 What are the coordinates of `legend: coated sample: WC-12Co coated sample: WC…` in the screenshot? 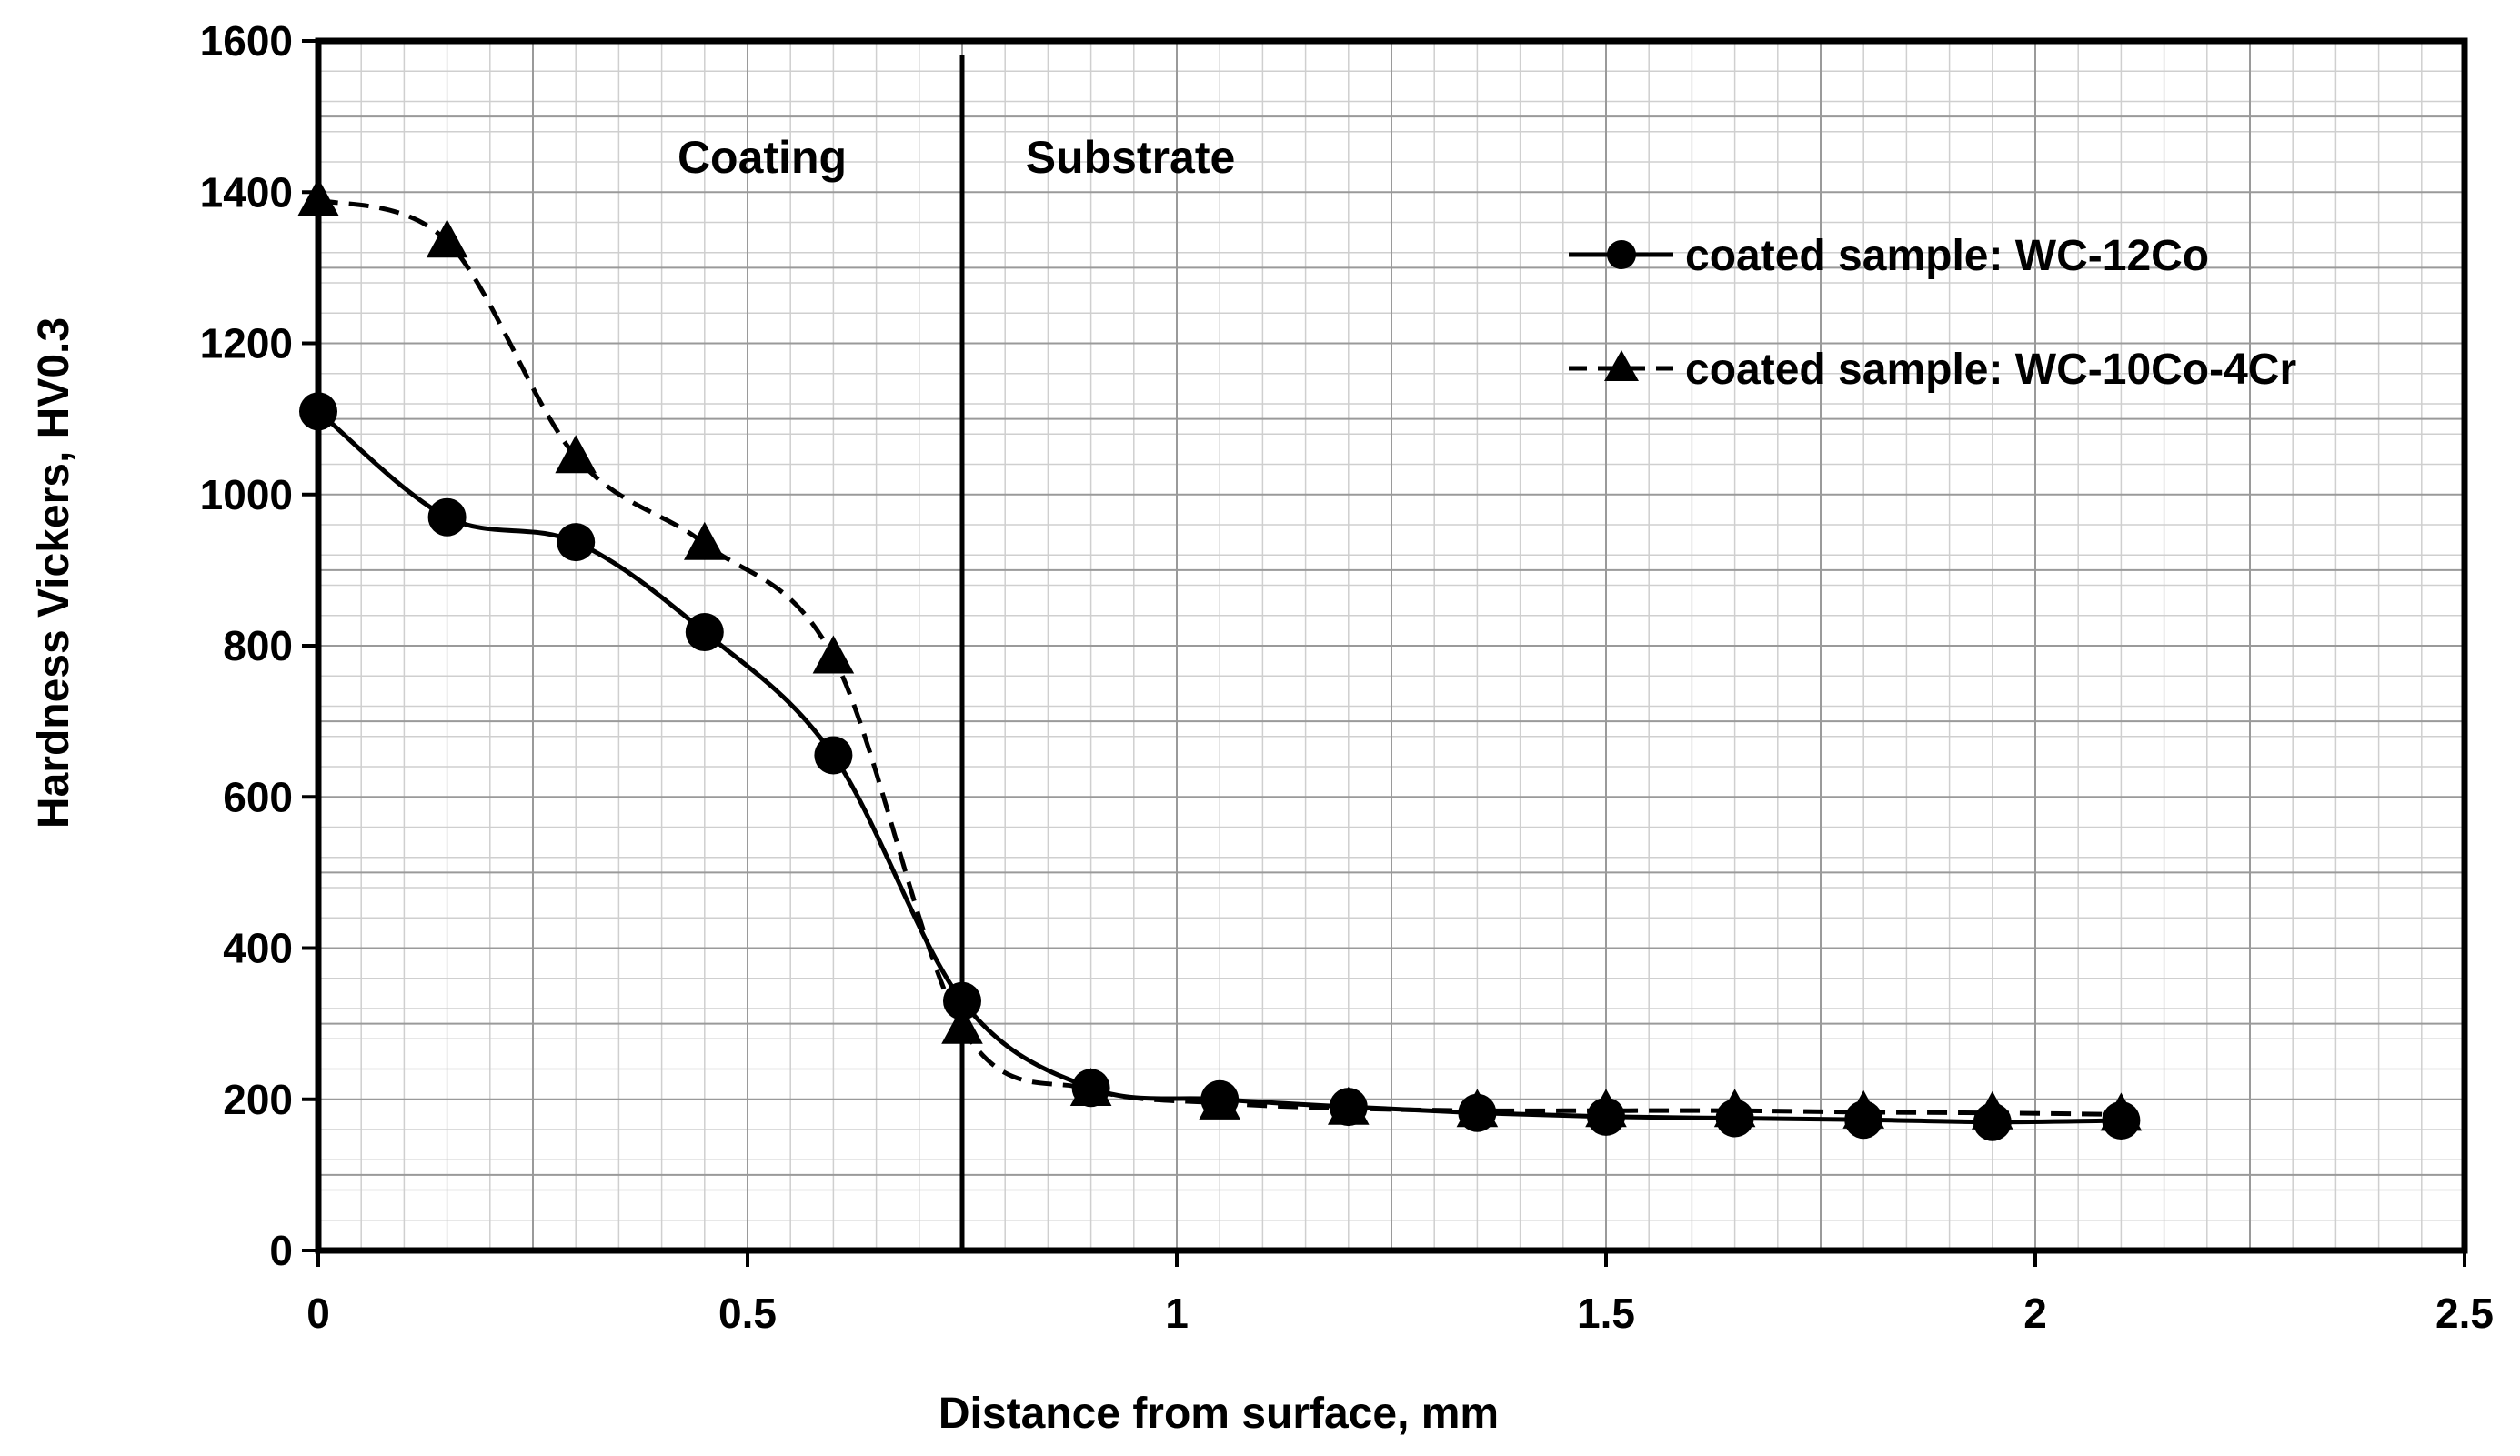 It's located at (1933, 313).